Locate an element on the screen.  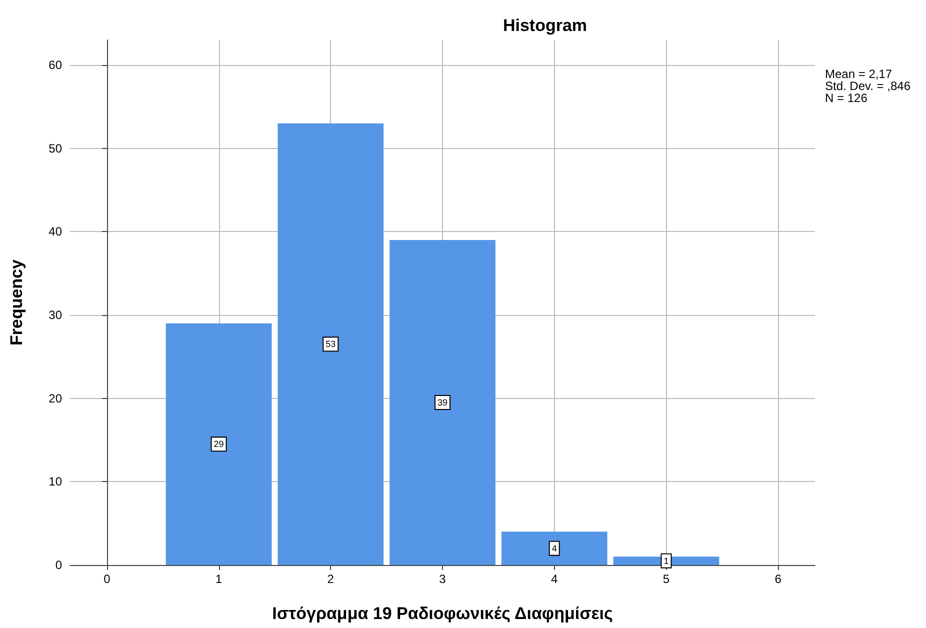
y-tick-label: 40 is located at coordinates (55, 231).